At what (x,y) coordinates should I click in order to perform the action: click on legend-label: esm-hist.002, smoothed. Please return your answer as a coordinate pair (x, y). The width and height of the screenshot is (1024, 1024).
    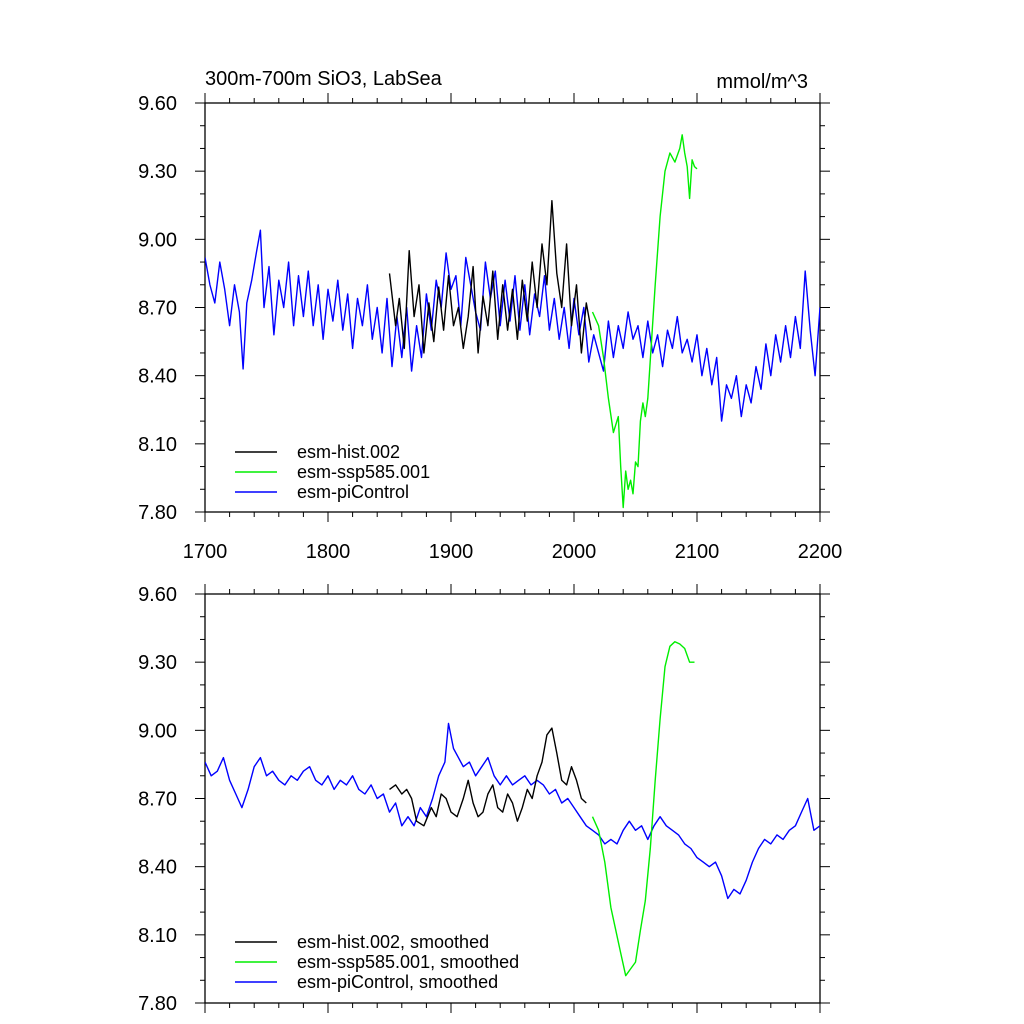
    Looking at the image, I should click on (393, 942).